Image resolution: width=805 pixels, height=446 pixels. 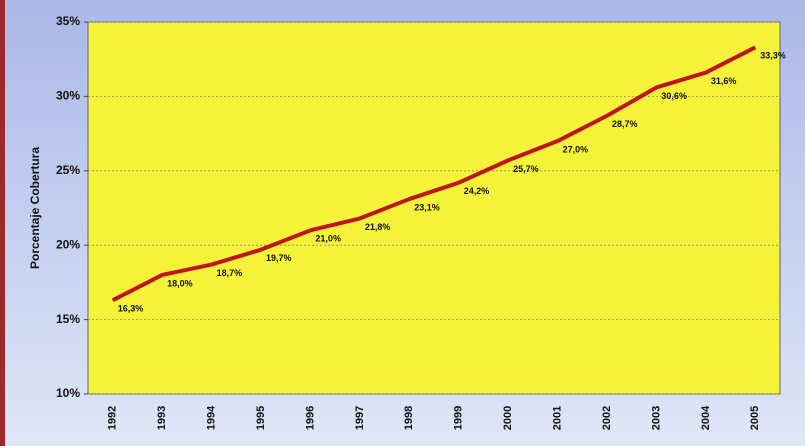 I want to click on x-tick-label: 2004, so click(x=706, y=417).